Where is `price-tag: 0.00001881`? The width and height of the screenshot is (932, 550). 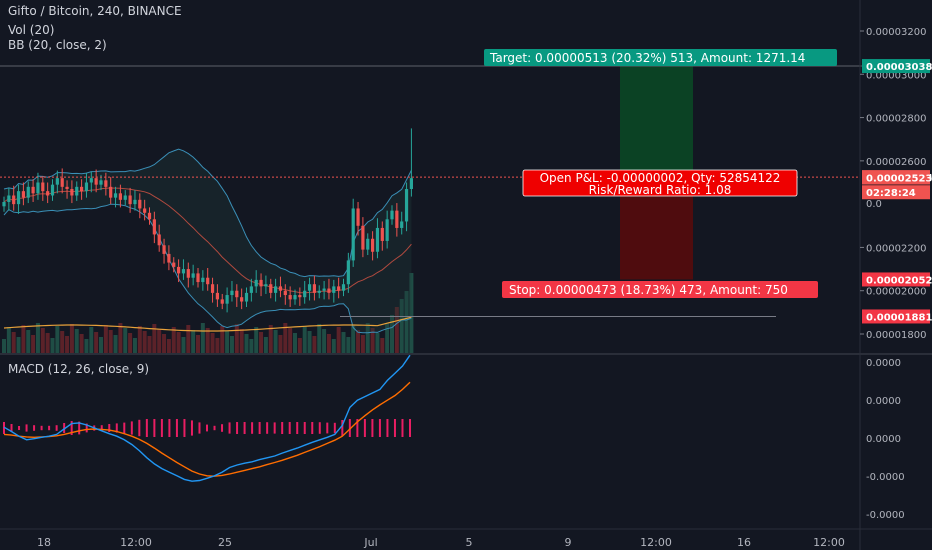
price-tag: 0.00001881 is located at coordinates (897, 316).